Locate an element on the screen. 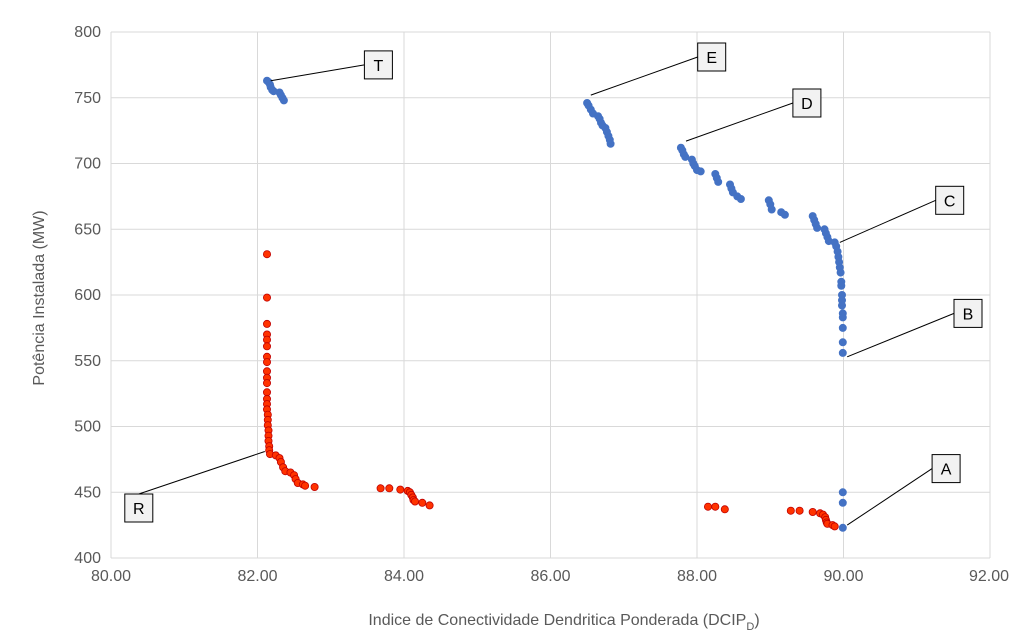 The width and height of the screenshot is (1012, 639). callout-label: T is located at coordinates (379, 66).